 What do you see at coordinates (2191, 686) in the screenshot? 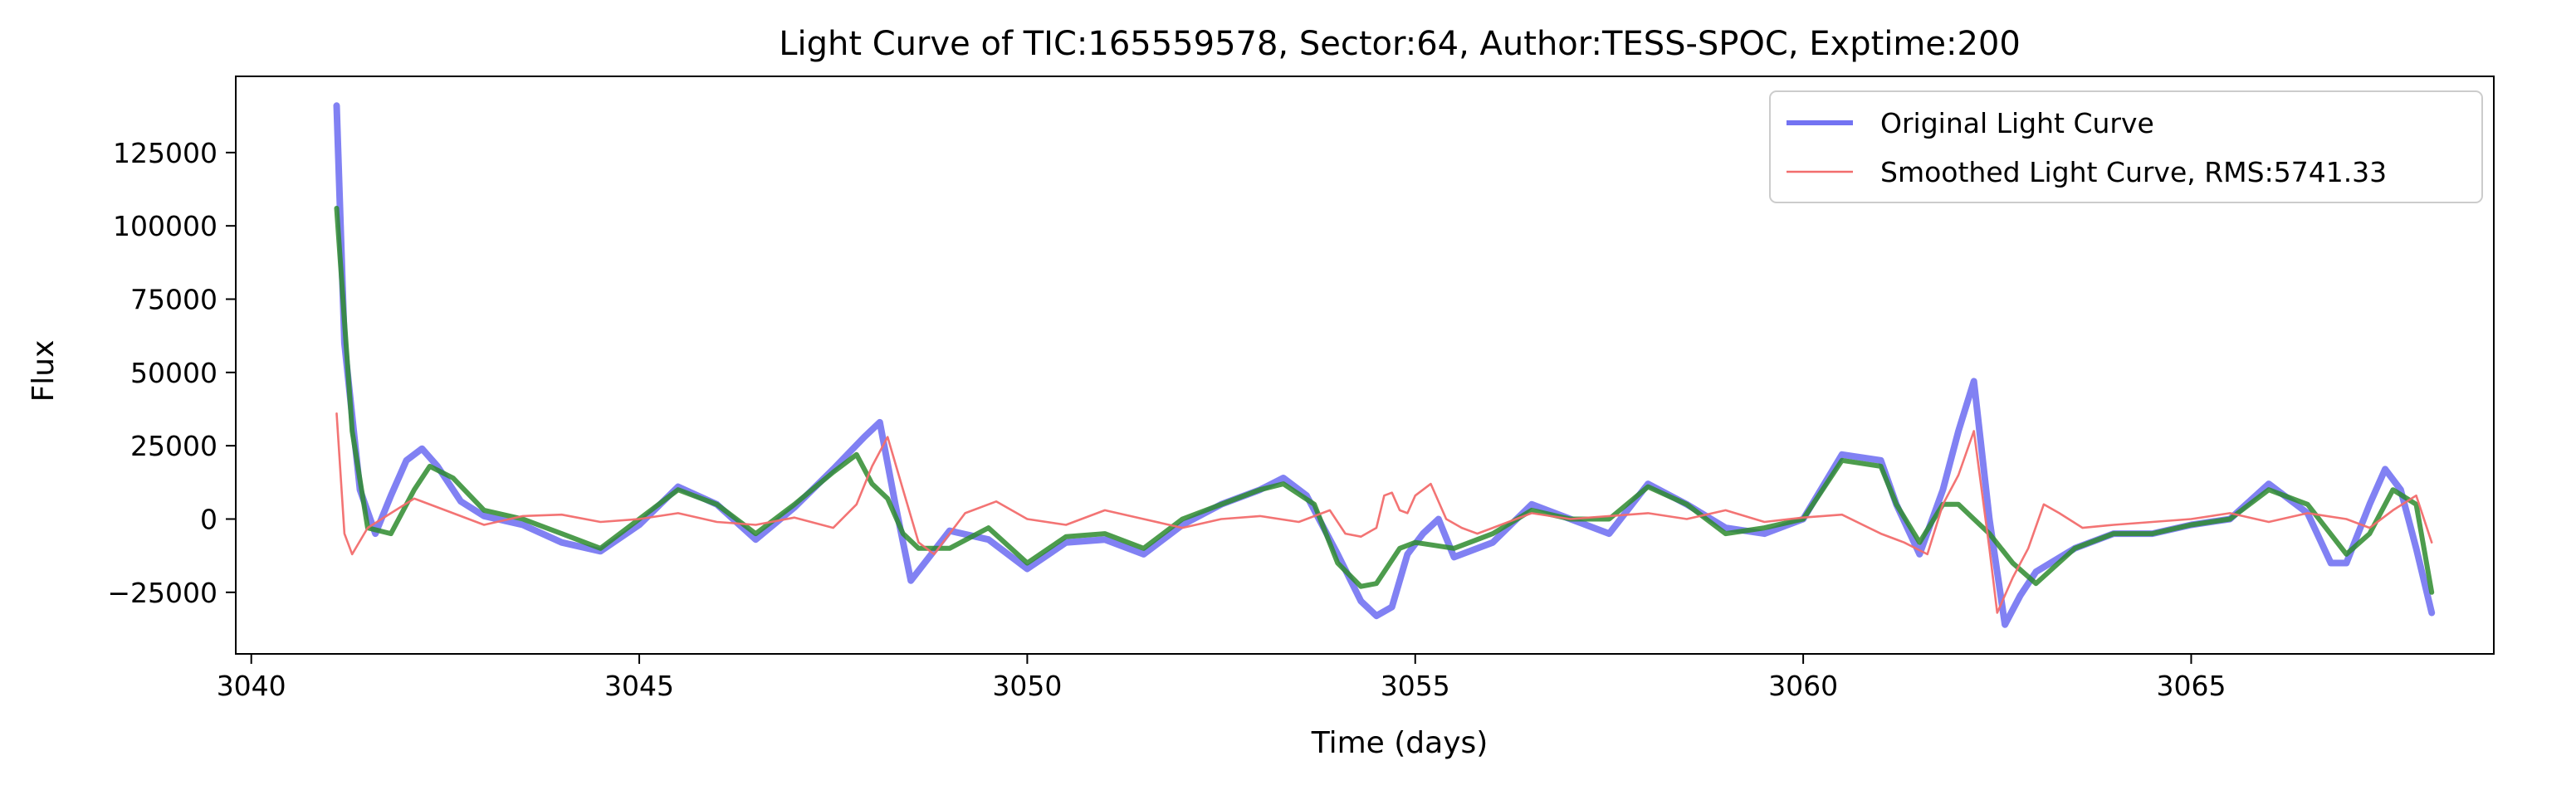
I see `x-tick-label: 3065` at bounding box center [2191, 686].